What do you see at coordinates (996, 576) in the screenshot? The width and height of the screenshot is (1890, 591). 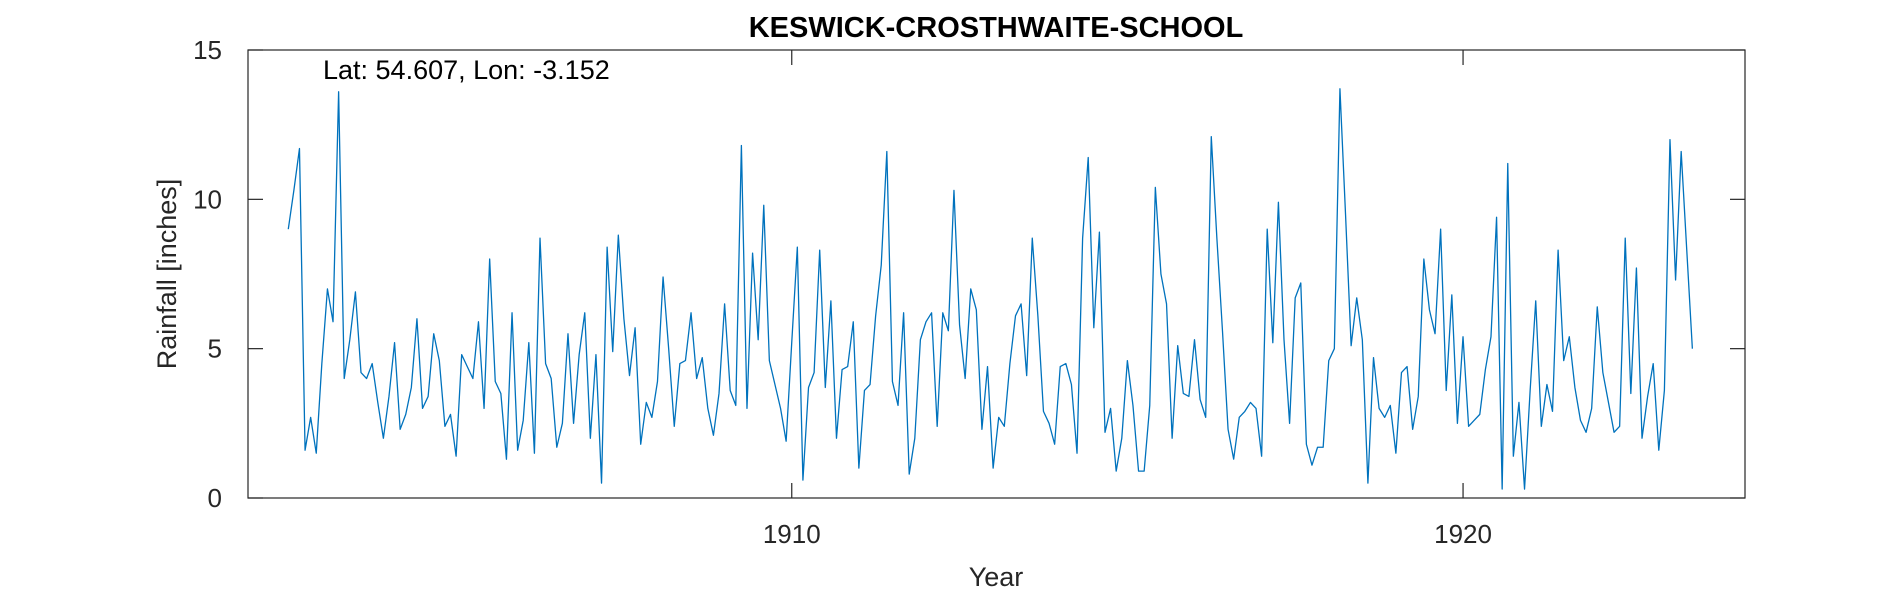 I see `x-axis-label: Year` at bounding box center [996, 576].